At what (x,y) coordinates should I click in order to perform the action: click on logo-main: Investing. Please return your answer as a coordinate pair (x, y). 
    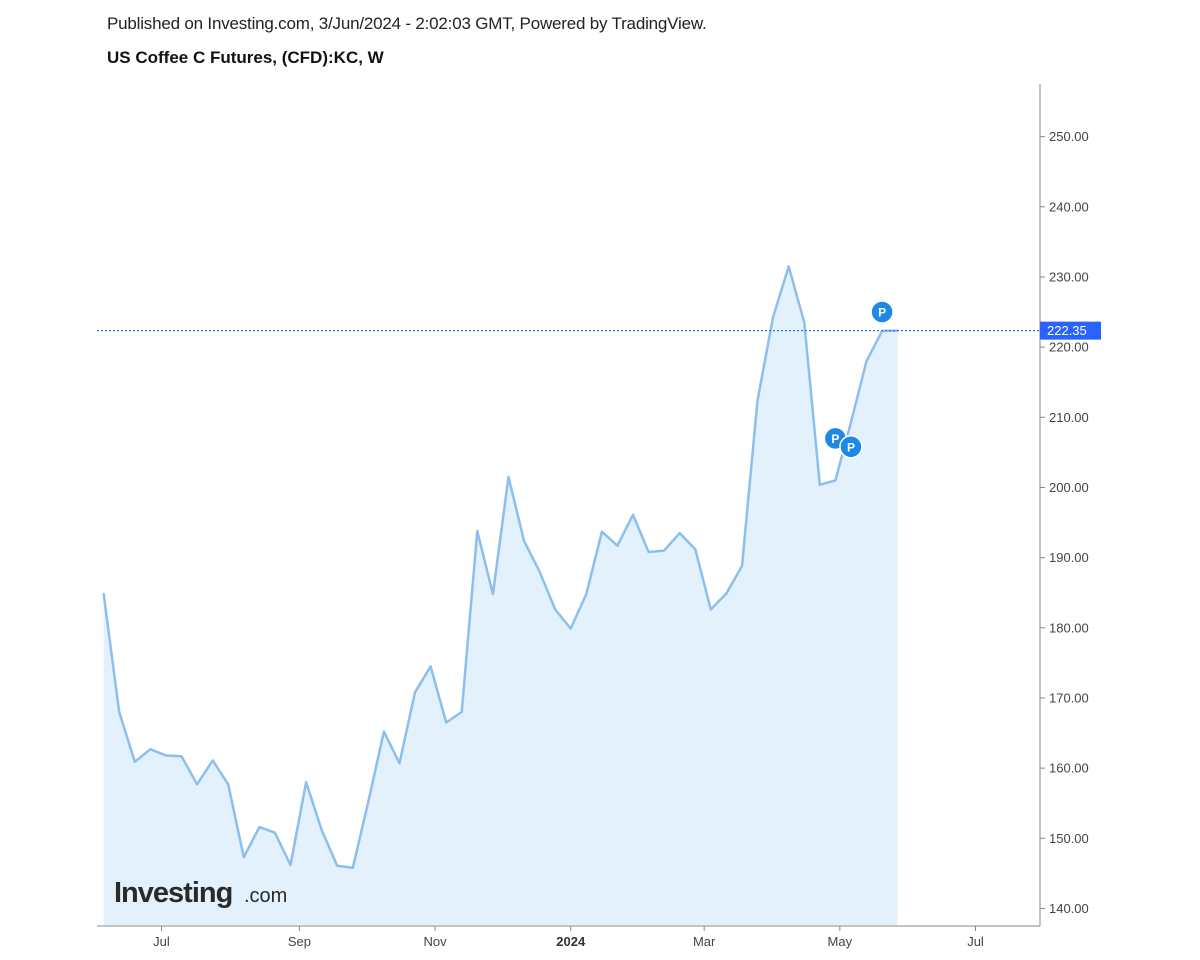
    Looking at the image, I should click on (173, 893).